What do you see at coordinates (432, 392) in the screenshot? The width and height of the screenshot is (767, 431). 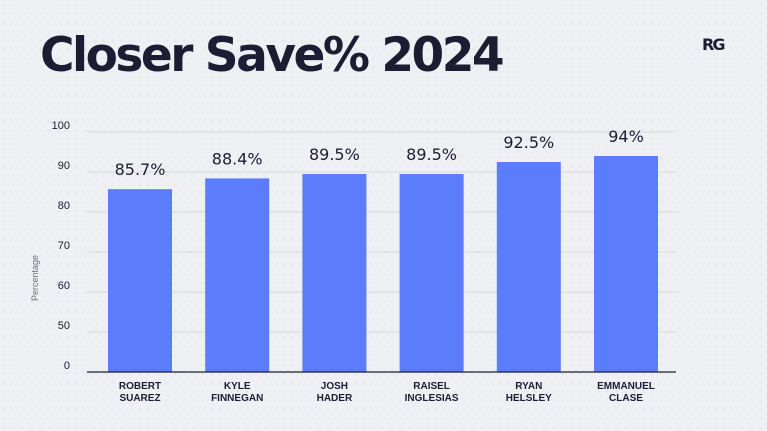 I see `x-tick-label: RAISEL INGLESIAS` at bounding box center [432, 392].